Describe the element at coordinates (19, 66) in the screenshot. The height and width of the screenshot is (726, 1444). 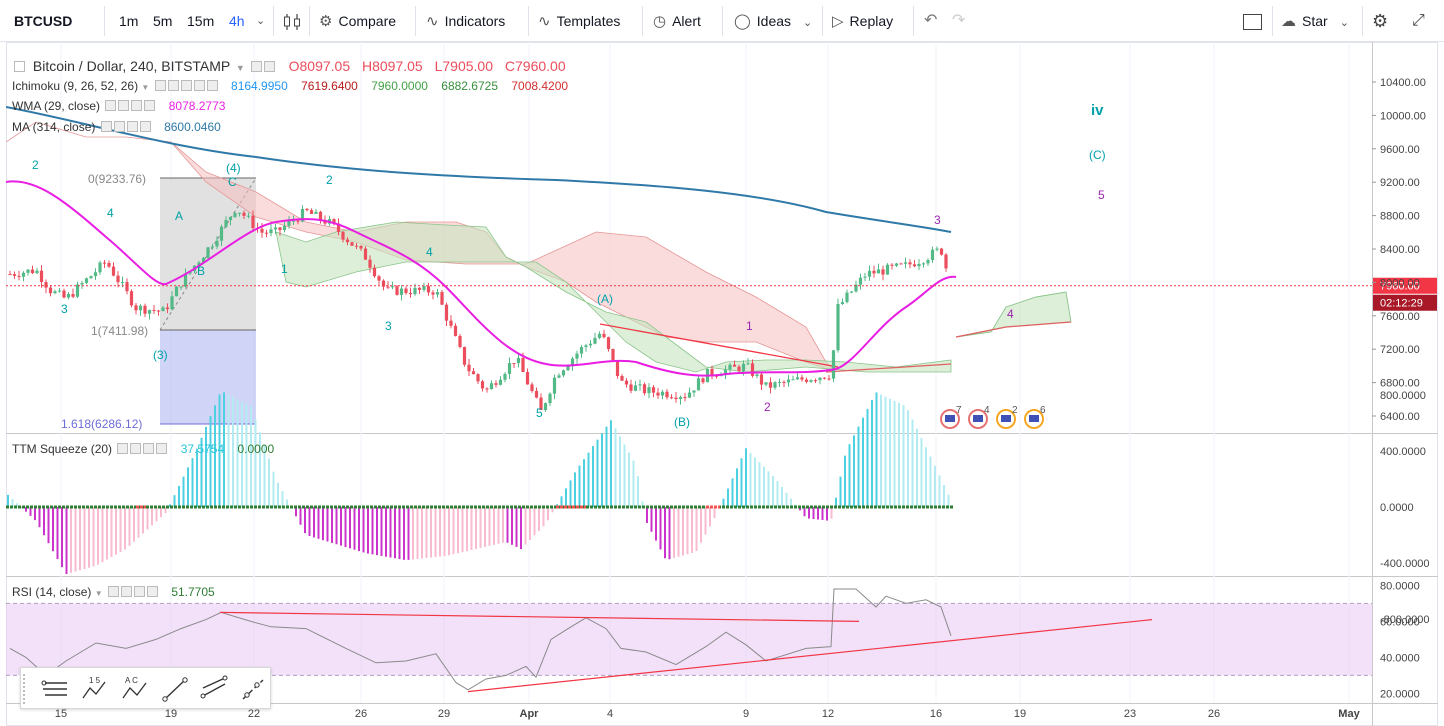
I see `collapse-icon` at that location.